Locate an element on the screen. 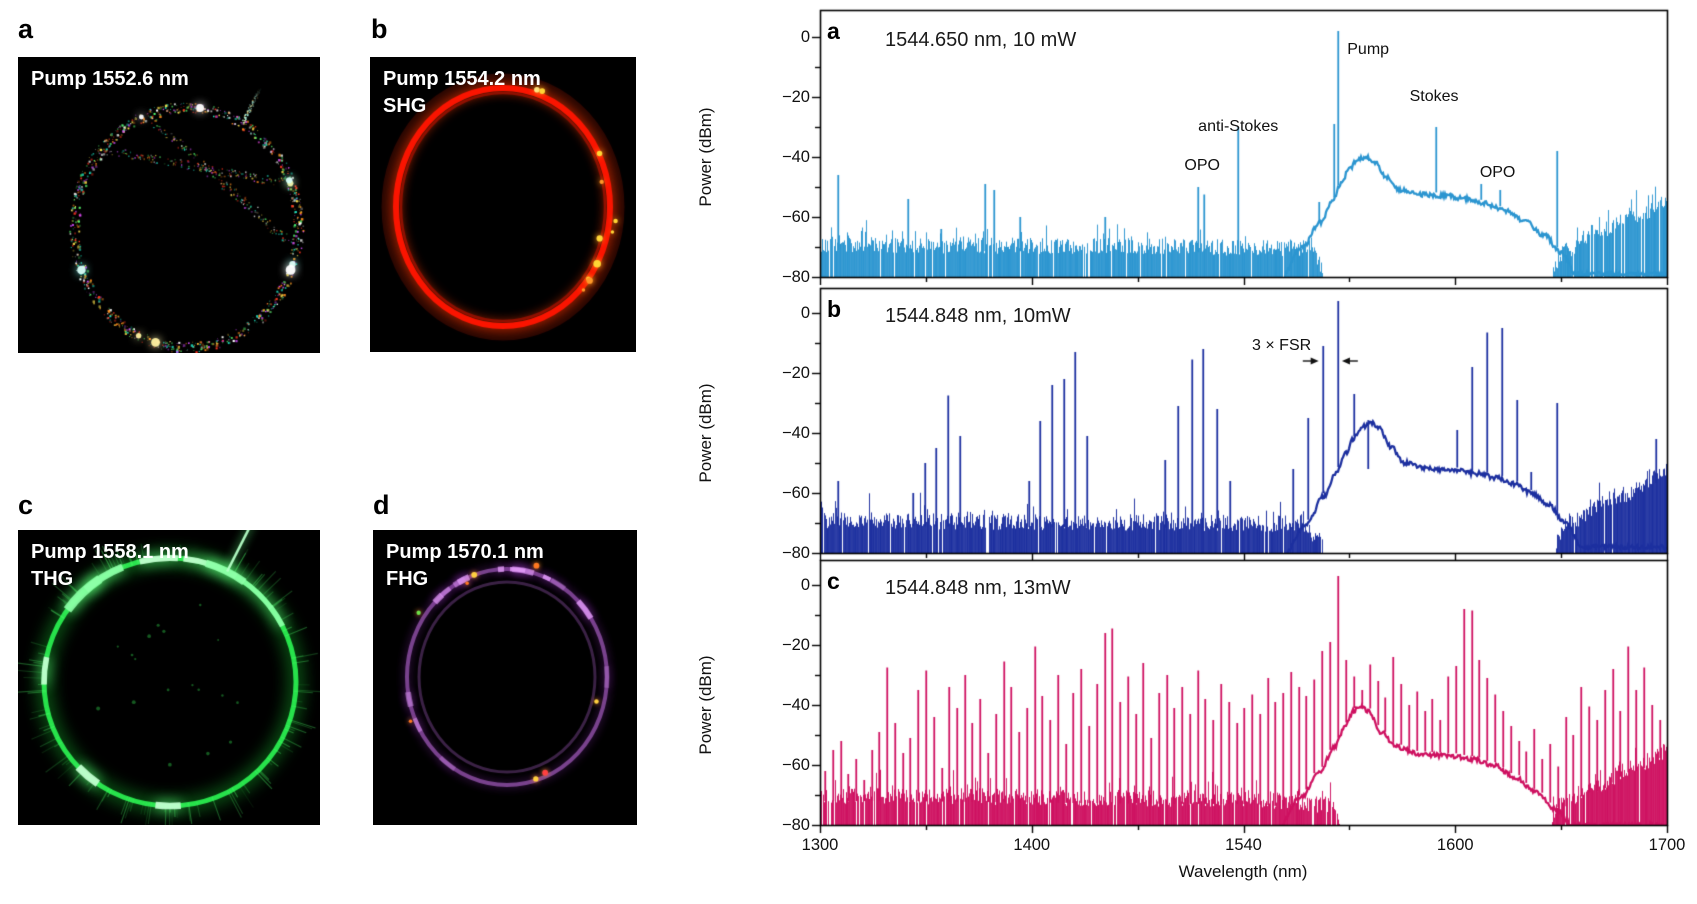 This screenshot has width=1697, height=904. annotation-3-fsr: 3 × FSR is located at coordinates (1282, 345).